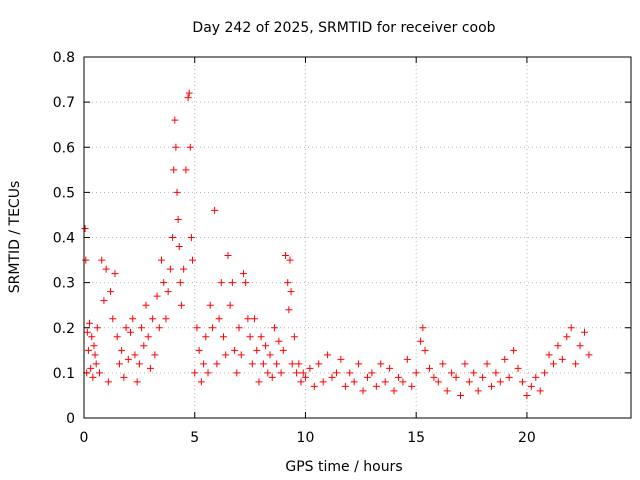 This screenshot has width=640, height=480. I want to click on y-tick-label: 0.5, so click(64, 193).